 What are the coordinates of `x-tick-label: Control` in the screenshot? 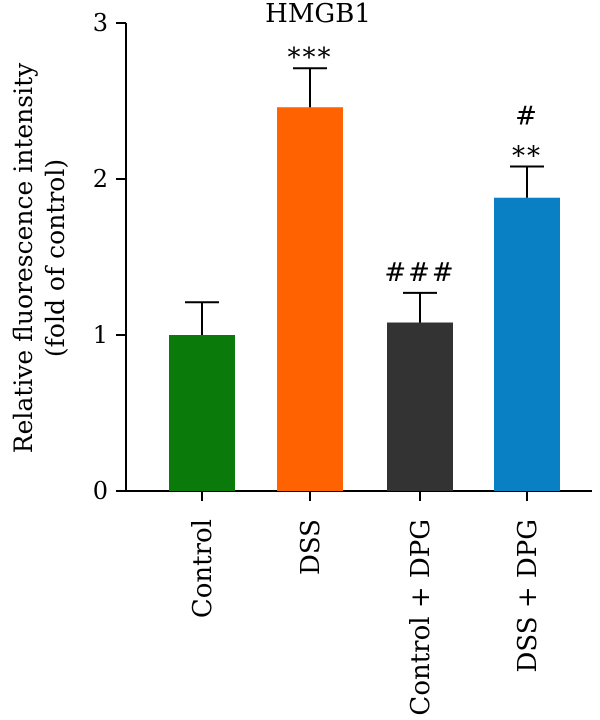 It's located at (203, 568).